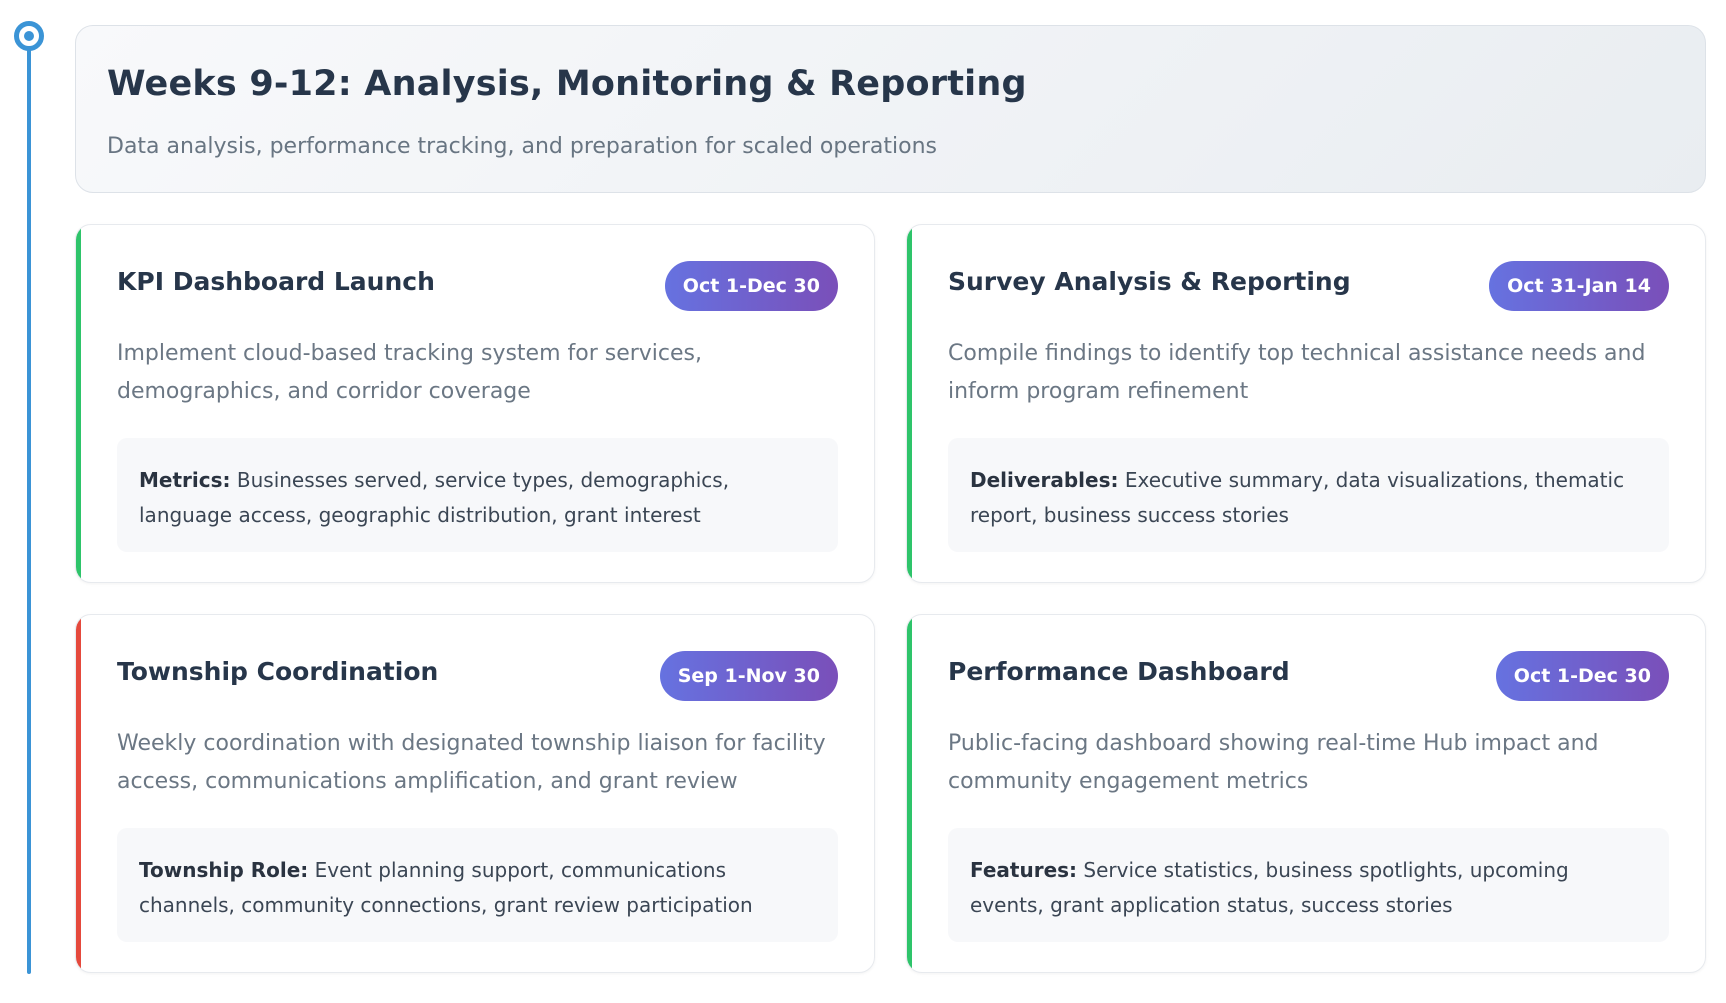 This screenshot has width=1726, height=1003. Describe the element at coordinates (29, 504) in the screenshot. I see `timeline-line` at that location.